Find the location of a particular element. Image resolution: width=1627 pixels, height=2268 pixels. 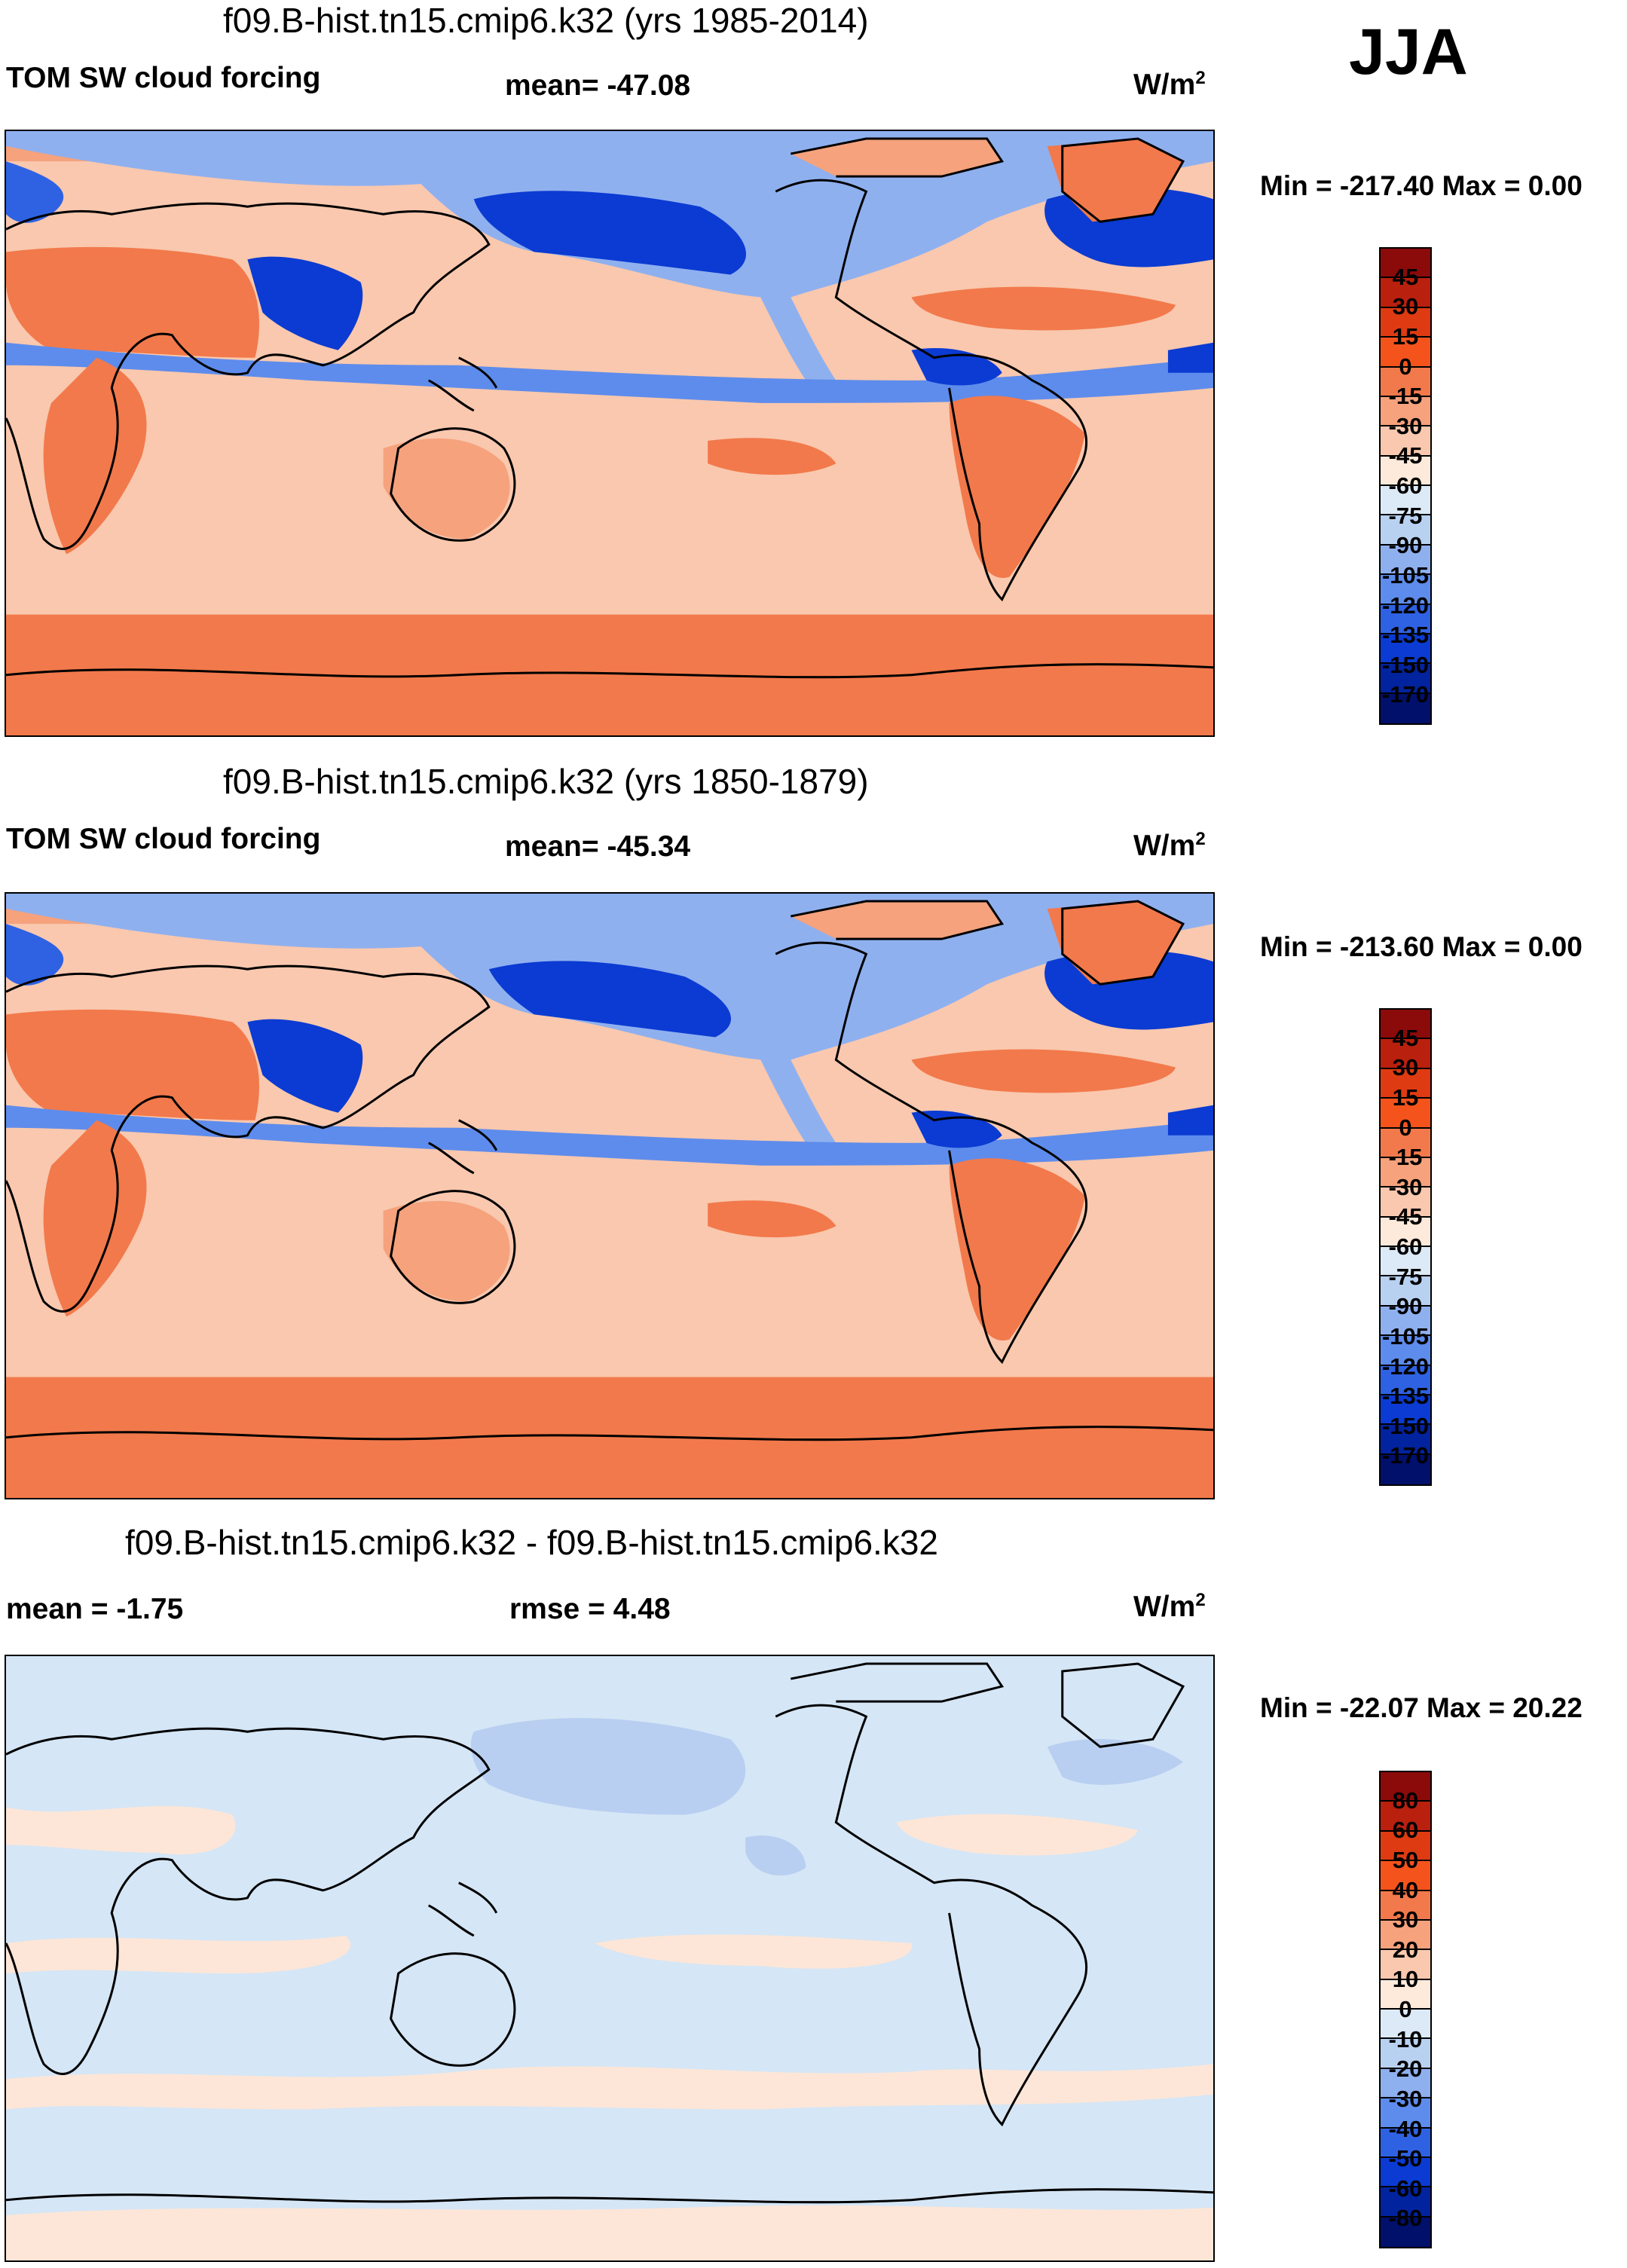

panel-1-colorbar is located at coordinates (1405, 486).